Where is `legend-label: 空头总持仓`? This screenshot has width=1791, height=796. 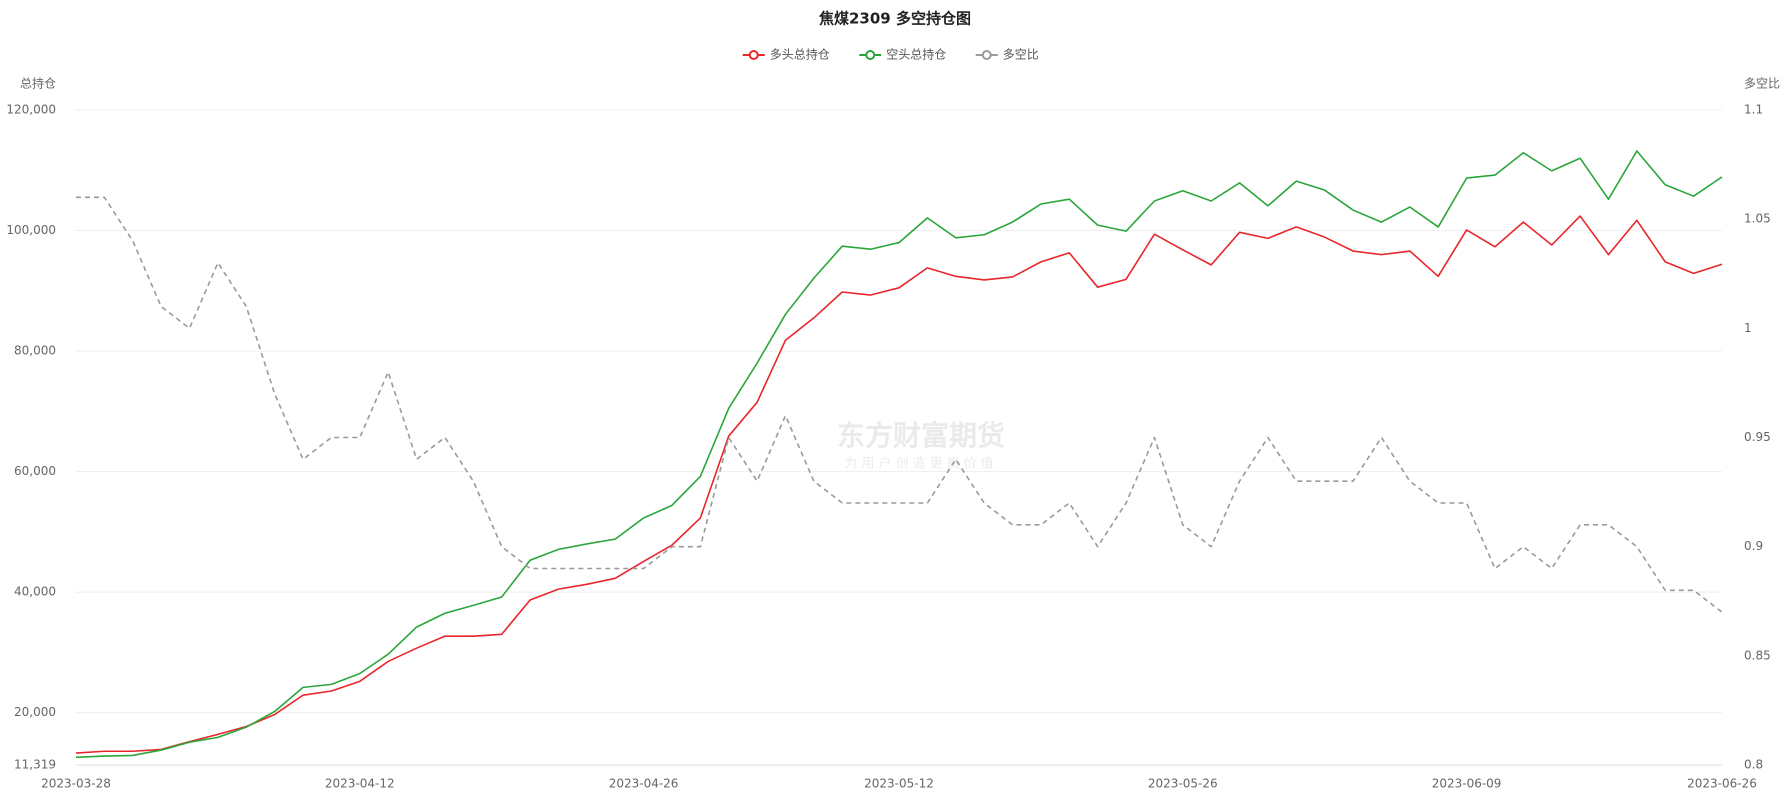
legend-label: 空头总持仓 is located at coordinates (916, 54).